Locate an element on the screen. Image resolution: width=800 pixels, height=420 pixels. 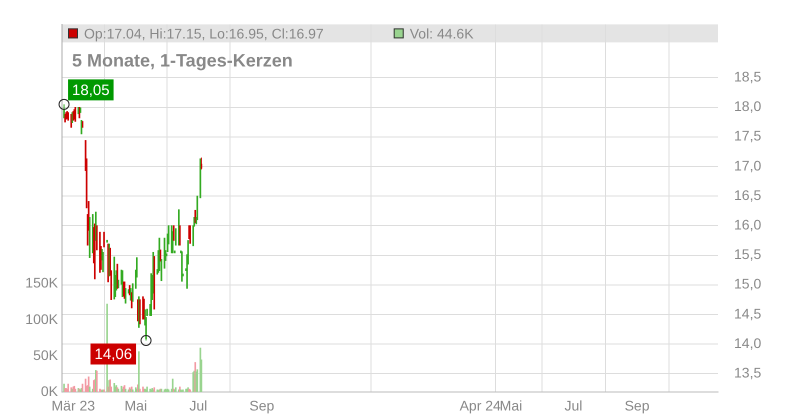
y-tick-label: 18,0 is located at coordinates (748, 106).